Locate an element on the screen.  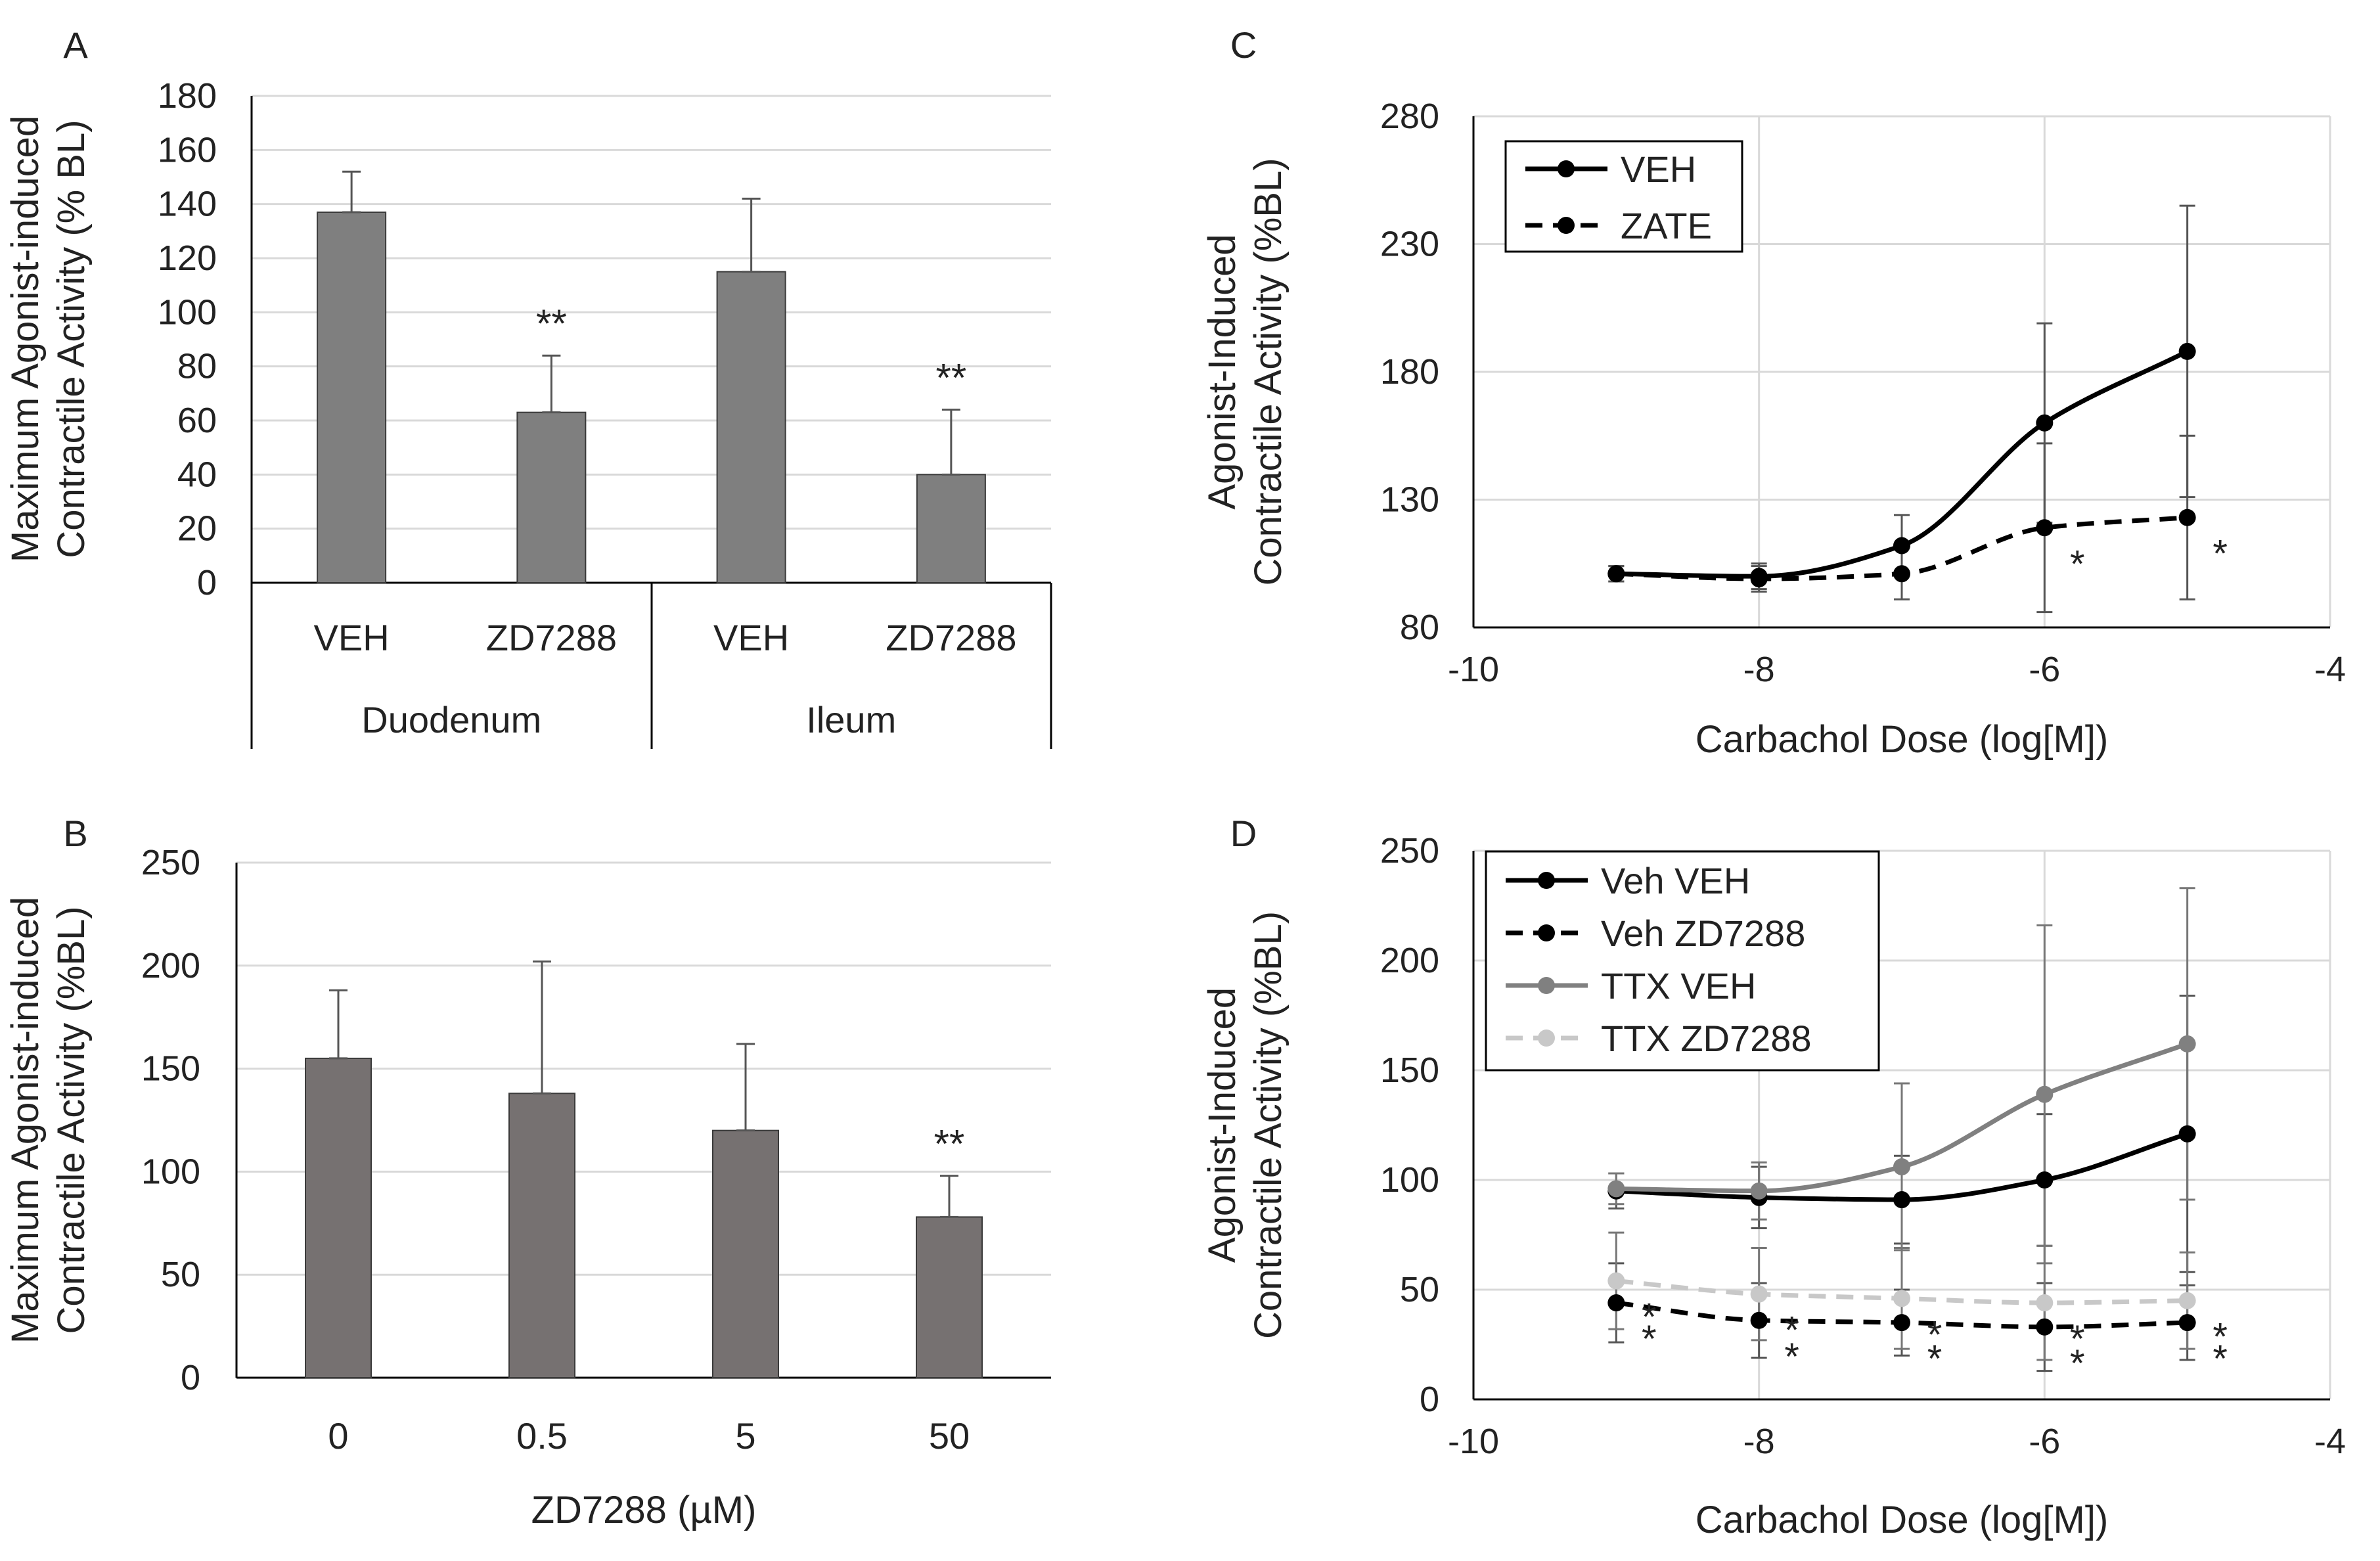
y-tick-label: 140 is located at coordinates (187, 204).